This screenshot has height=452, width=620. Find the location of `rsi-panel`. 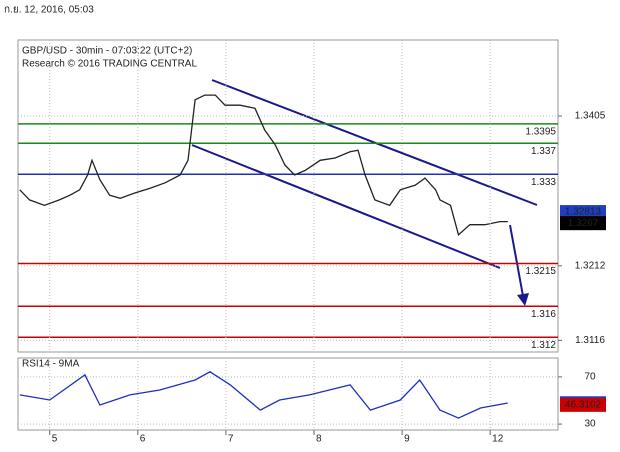

rsi-panel is located at coordinates (288, 394).